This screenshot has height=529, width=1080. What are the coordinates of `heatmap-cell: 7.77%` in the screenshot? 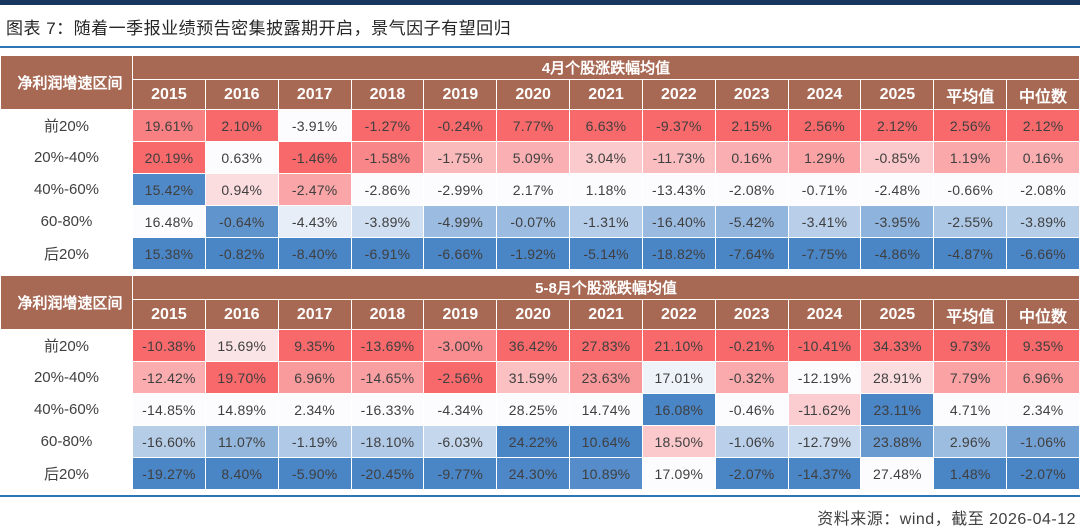 It's located at (533, 125).